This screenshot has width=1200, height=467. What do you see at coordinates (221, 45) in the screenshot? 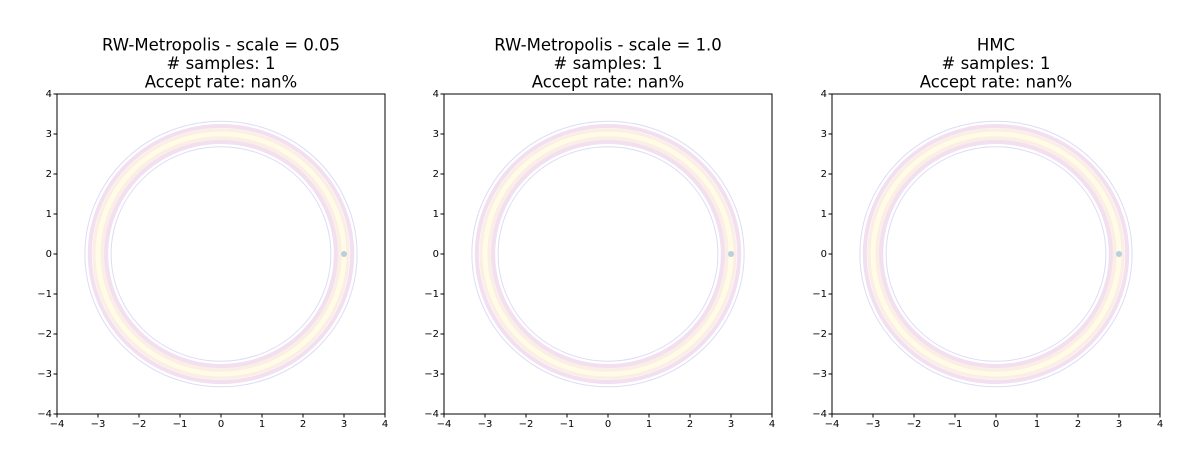
I see `subplot-title: RW-Metropolis - scale = 0.05` at bounding box center [221, 45].